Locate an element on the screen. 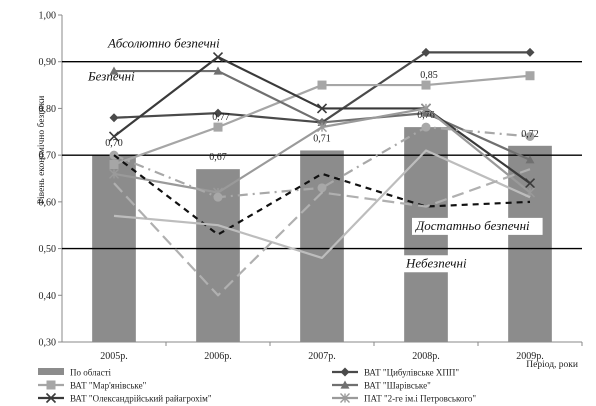  bar-data-label: 0,67 is located at coordinates (218, 157).